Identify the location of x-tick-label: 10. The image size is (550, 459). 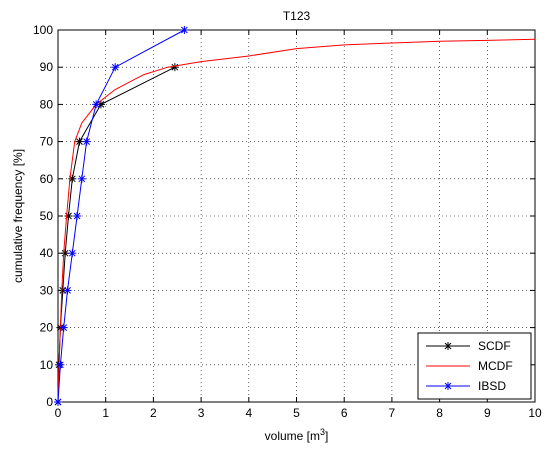
(535, 413).